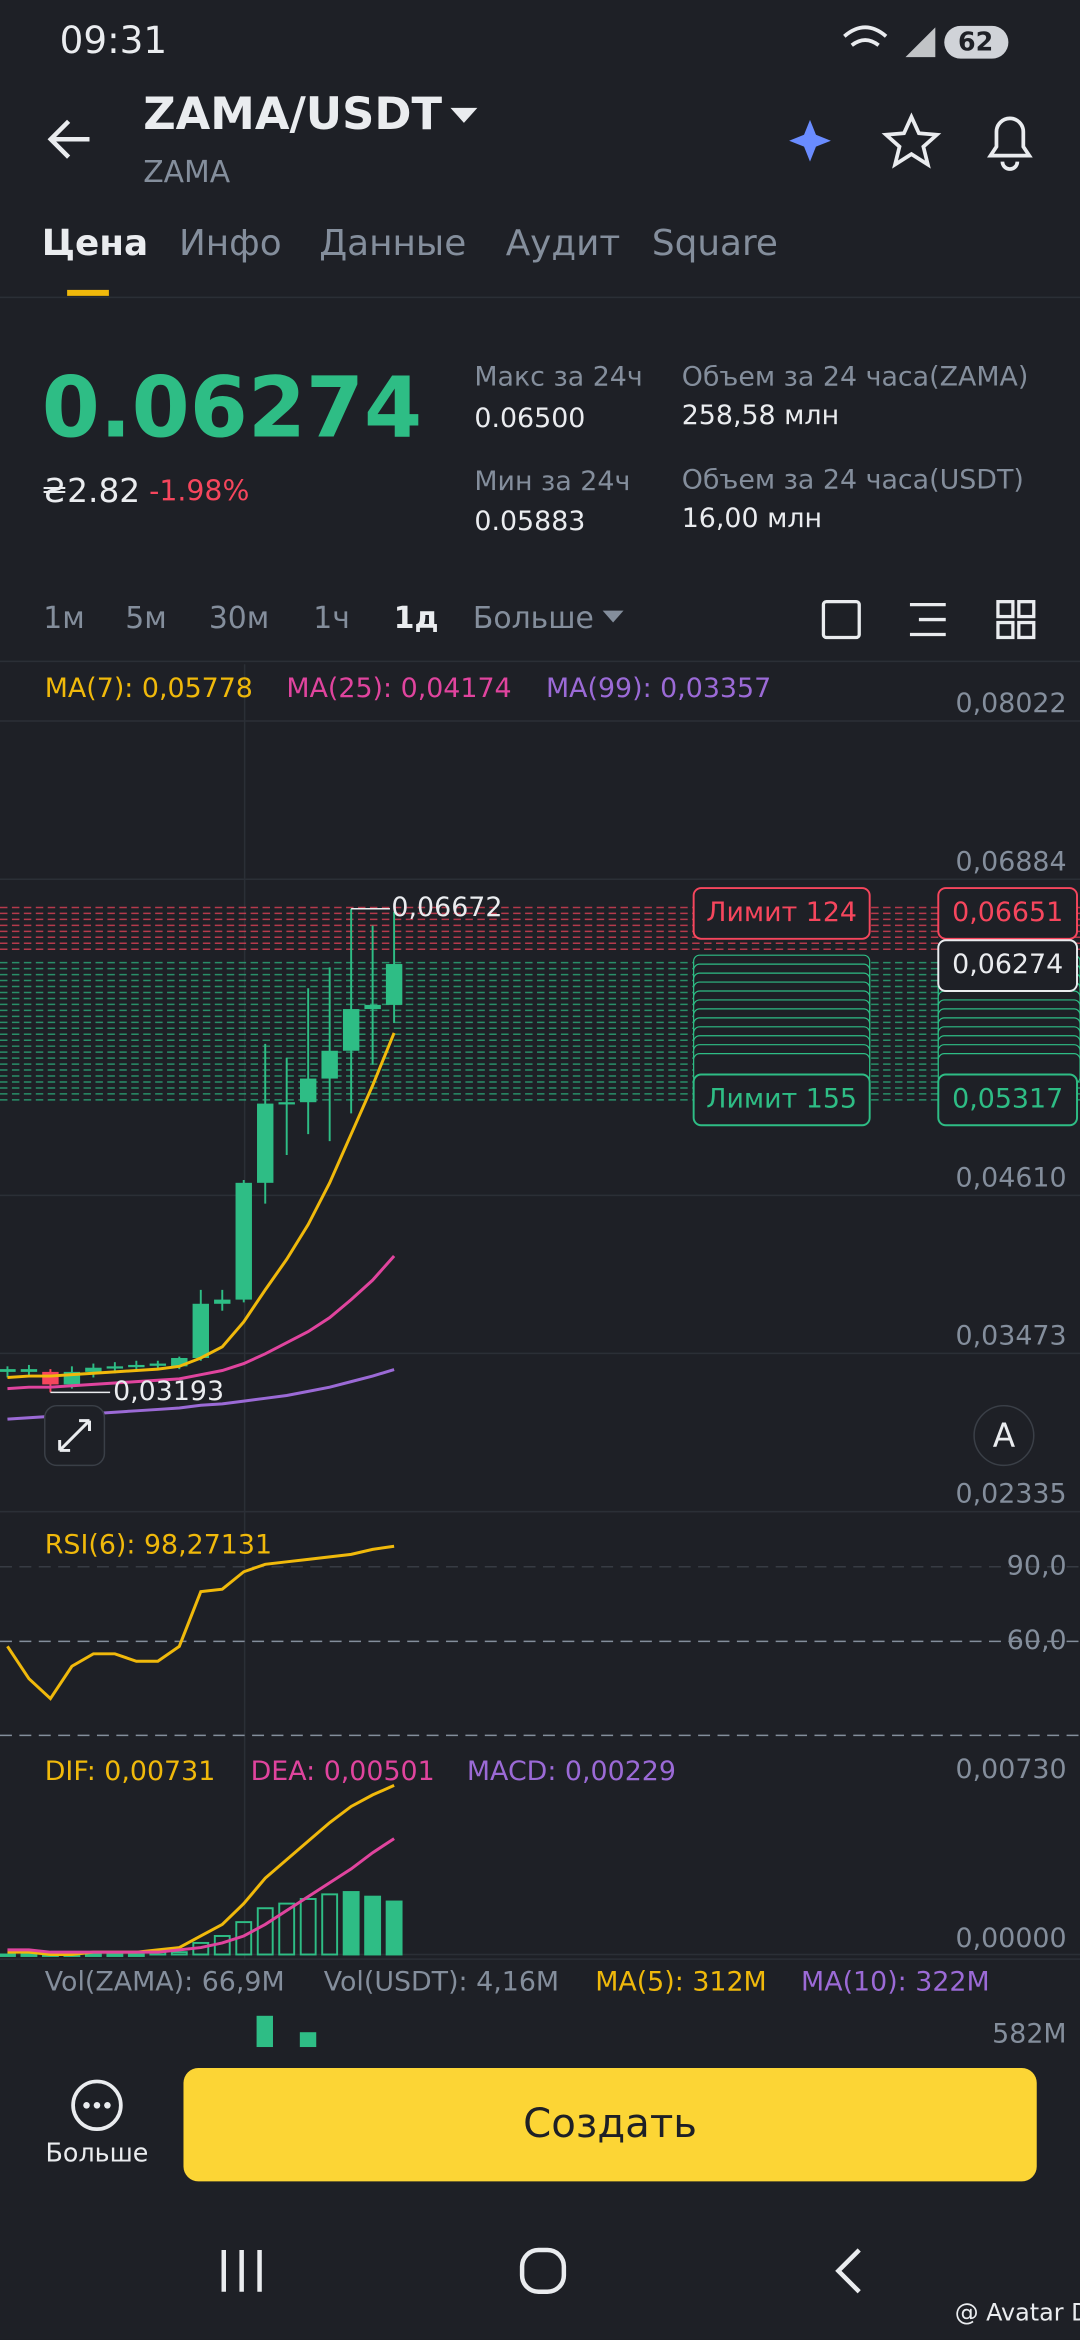 This screenshot has width=1080, height=2340. What do you see at coordinates (199, 491) in the screenshot?
I see `price-change: -1.98%` at bounding box center [199, 491].